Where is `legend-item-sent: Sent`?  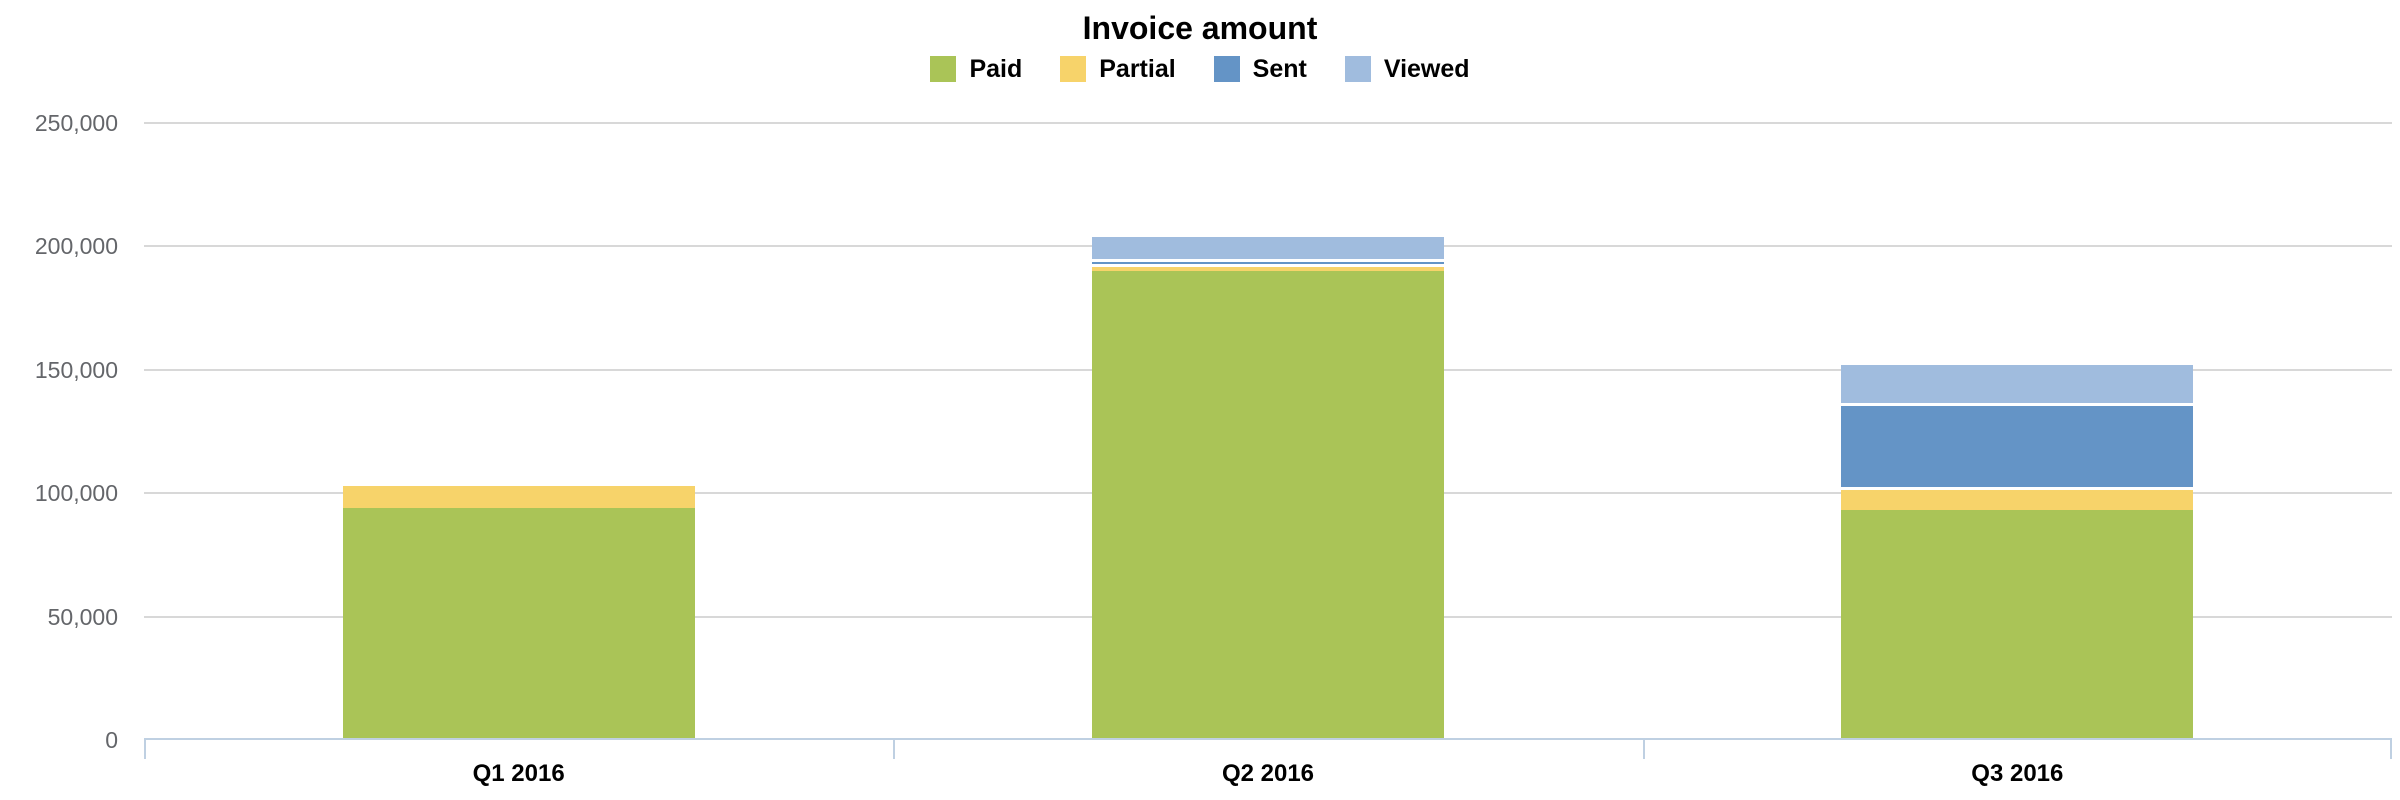
legend-item-sent: Sent is located at coordinates (1260, 69).